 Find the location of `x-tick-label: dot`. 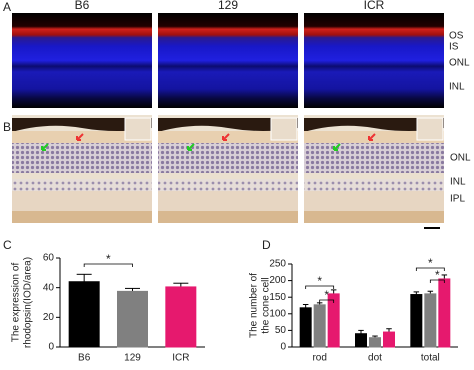

x-tick-label: dot is located at coordinates (375, 358).